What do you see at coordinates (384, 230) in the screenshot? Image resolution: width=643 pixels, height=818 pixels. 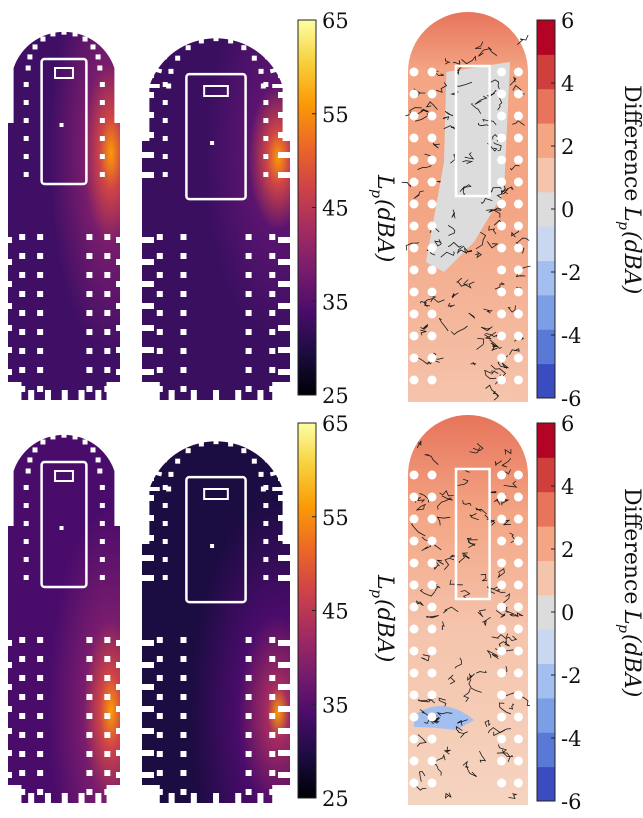 I see `lp-label-top-unit: (dBA)` at bounding box center [384, 230].